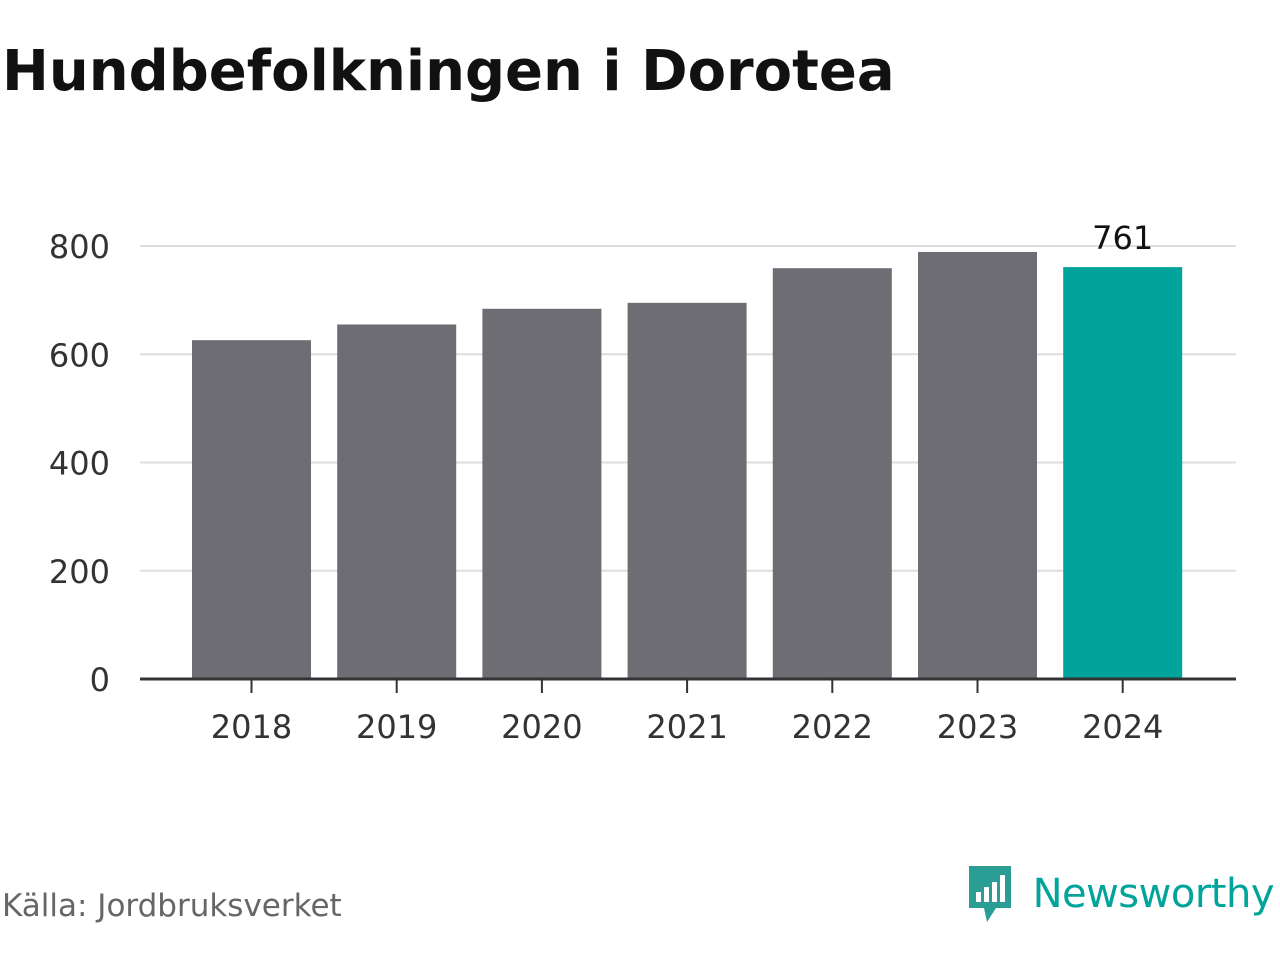 The image size is (1280, 960). I want to click on brand-logo: Newsworthy, so click(1120, 894).